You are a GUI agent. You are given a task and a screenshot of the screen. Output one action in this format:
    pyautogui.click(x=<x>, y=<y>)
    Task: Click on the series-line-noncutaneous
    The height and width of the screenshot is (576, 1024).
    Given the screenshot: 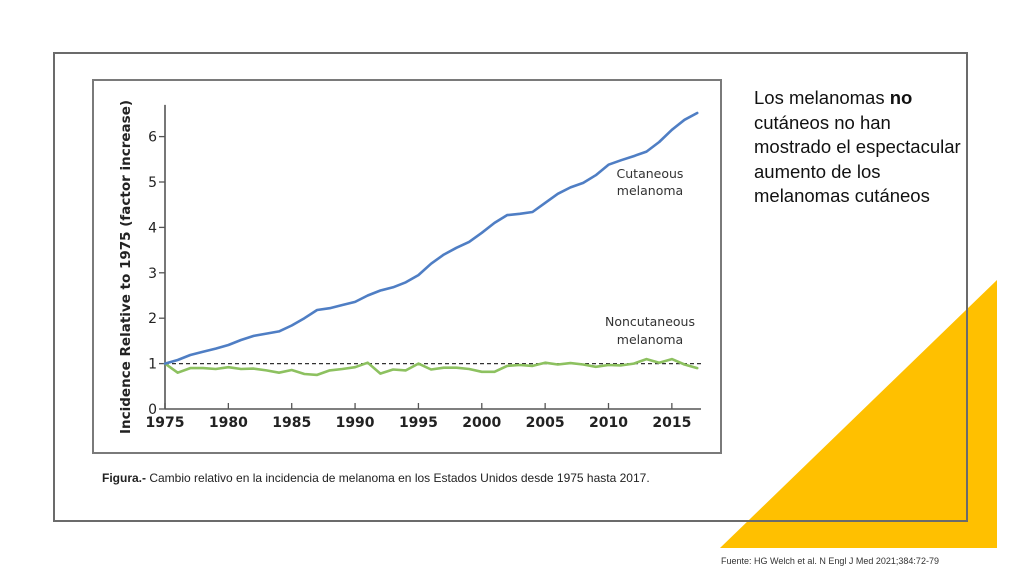 What is the action you would take?
    pyautogui.click(x=431, y=367)
    